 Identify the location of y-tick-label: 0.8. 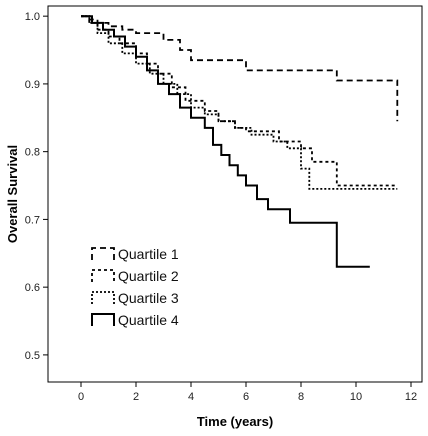
(32, 153).